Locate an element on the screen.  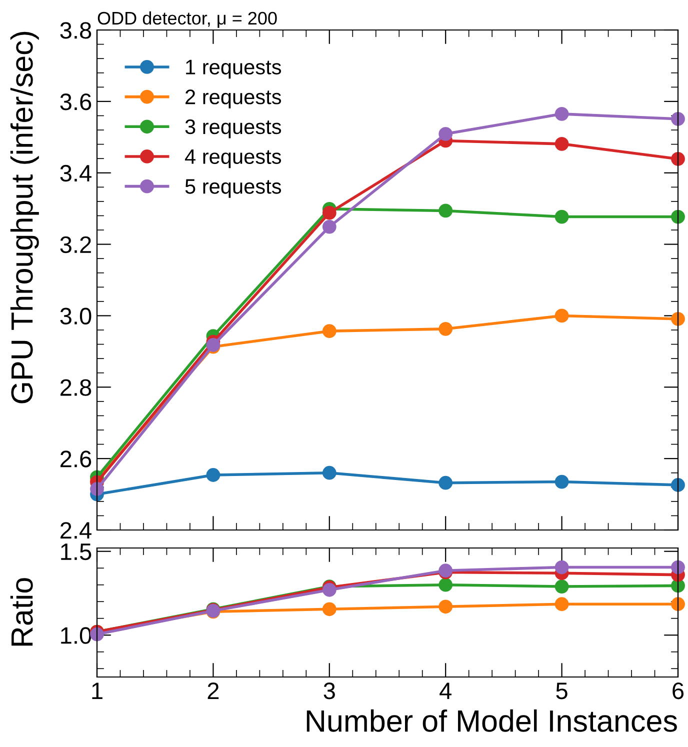
y-axis-title: GPU Throughput (infer/sec) is located at coordinates (24, 218).